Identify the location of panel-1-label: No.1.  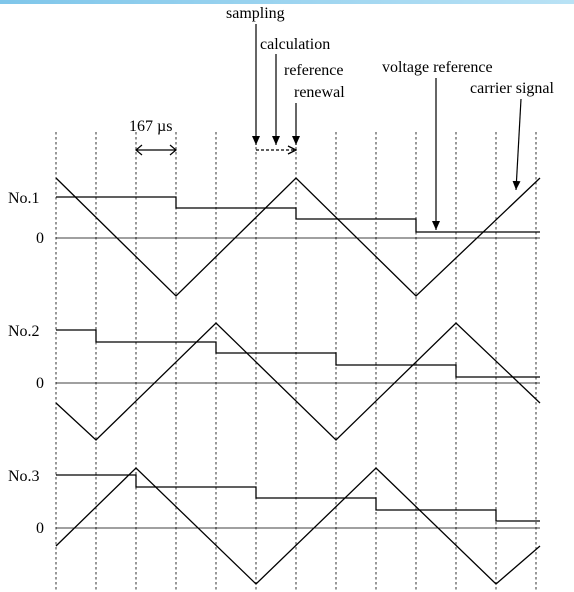
(24, 198).